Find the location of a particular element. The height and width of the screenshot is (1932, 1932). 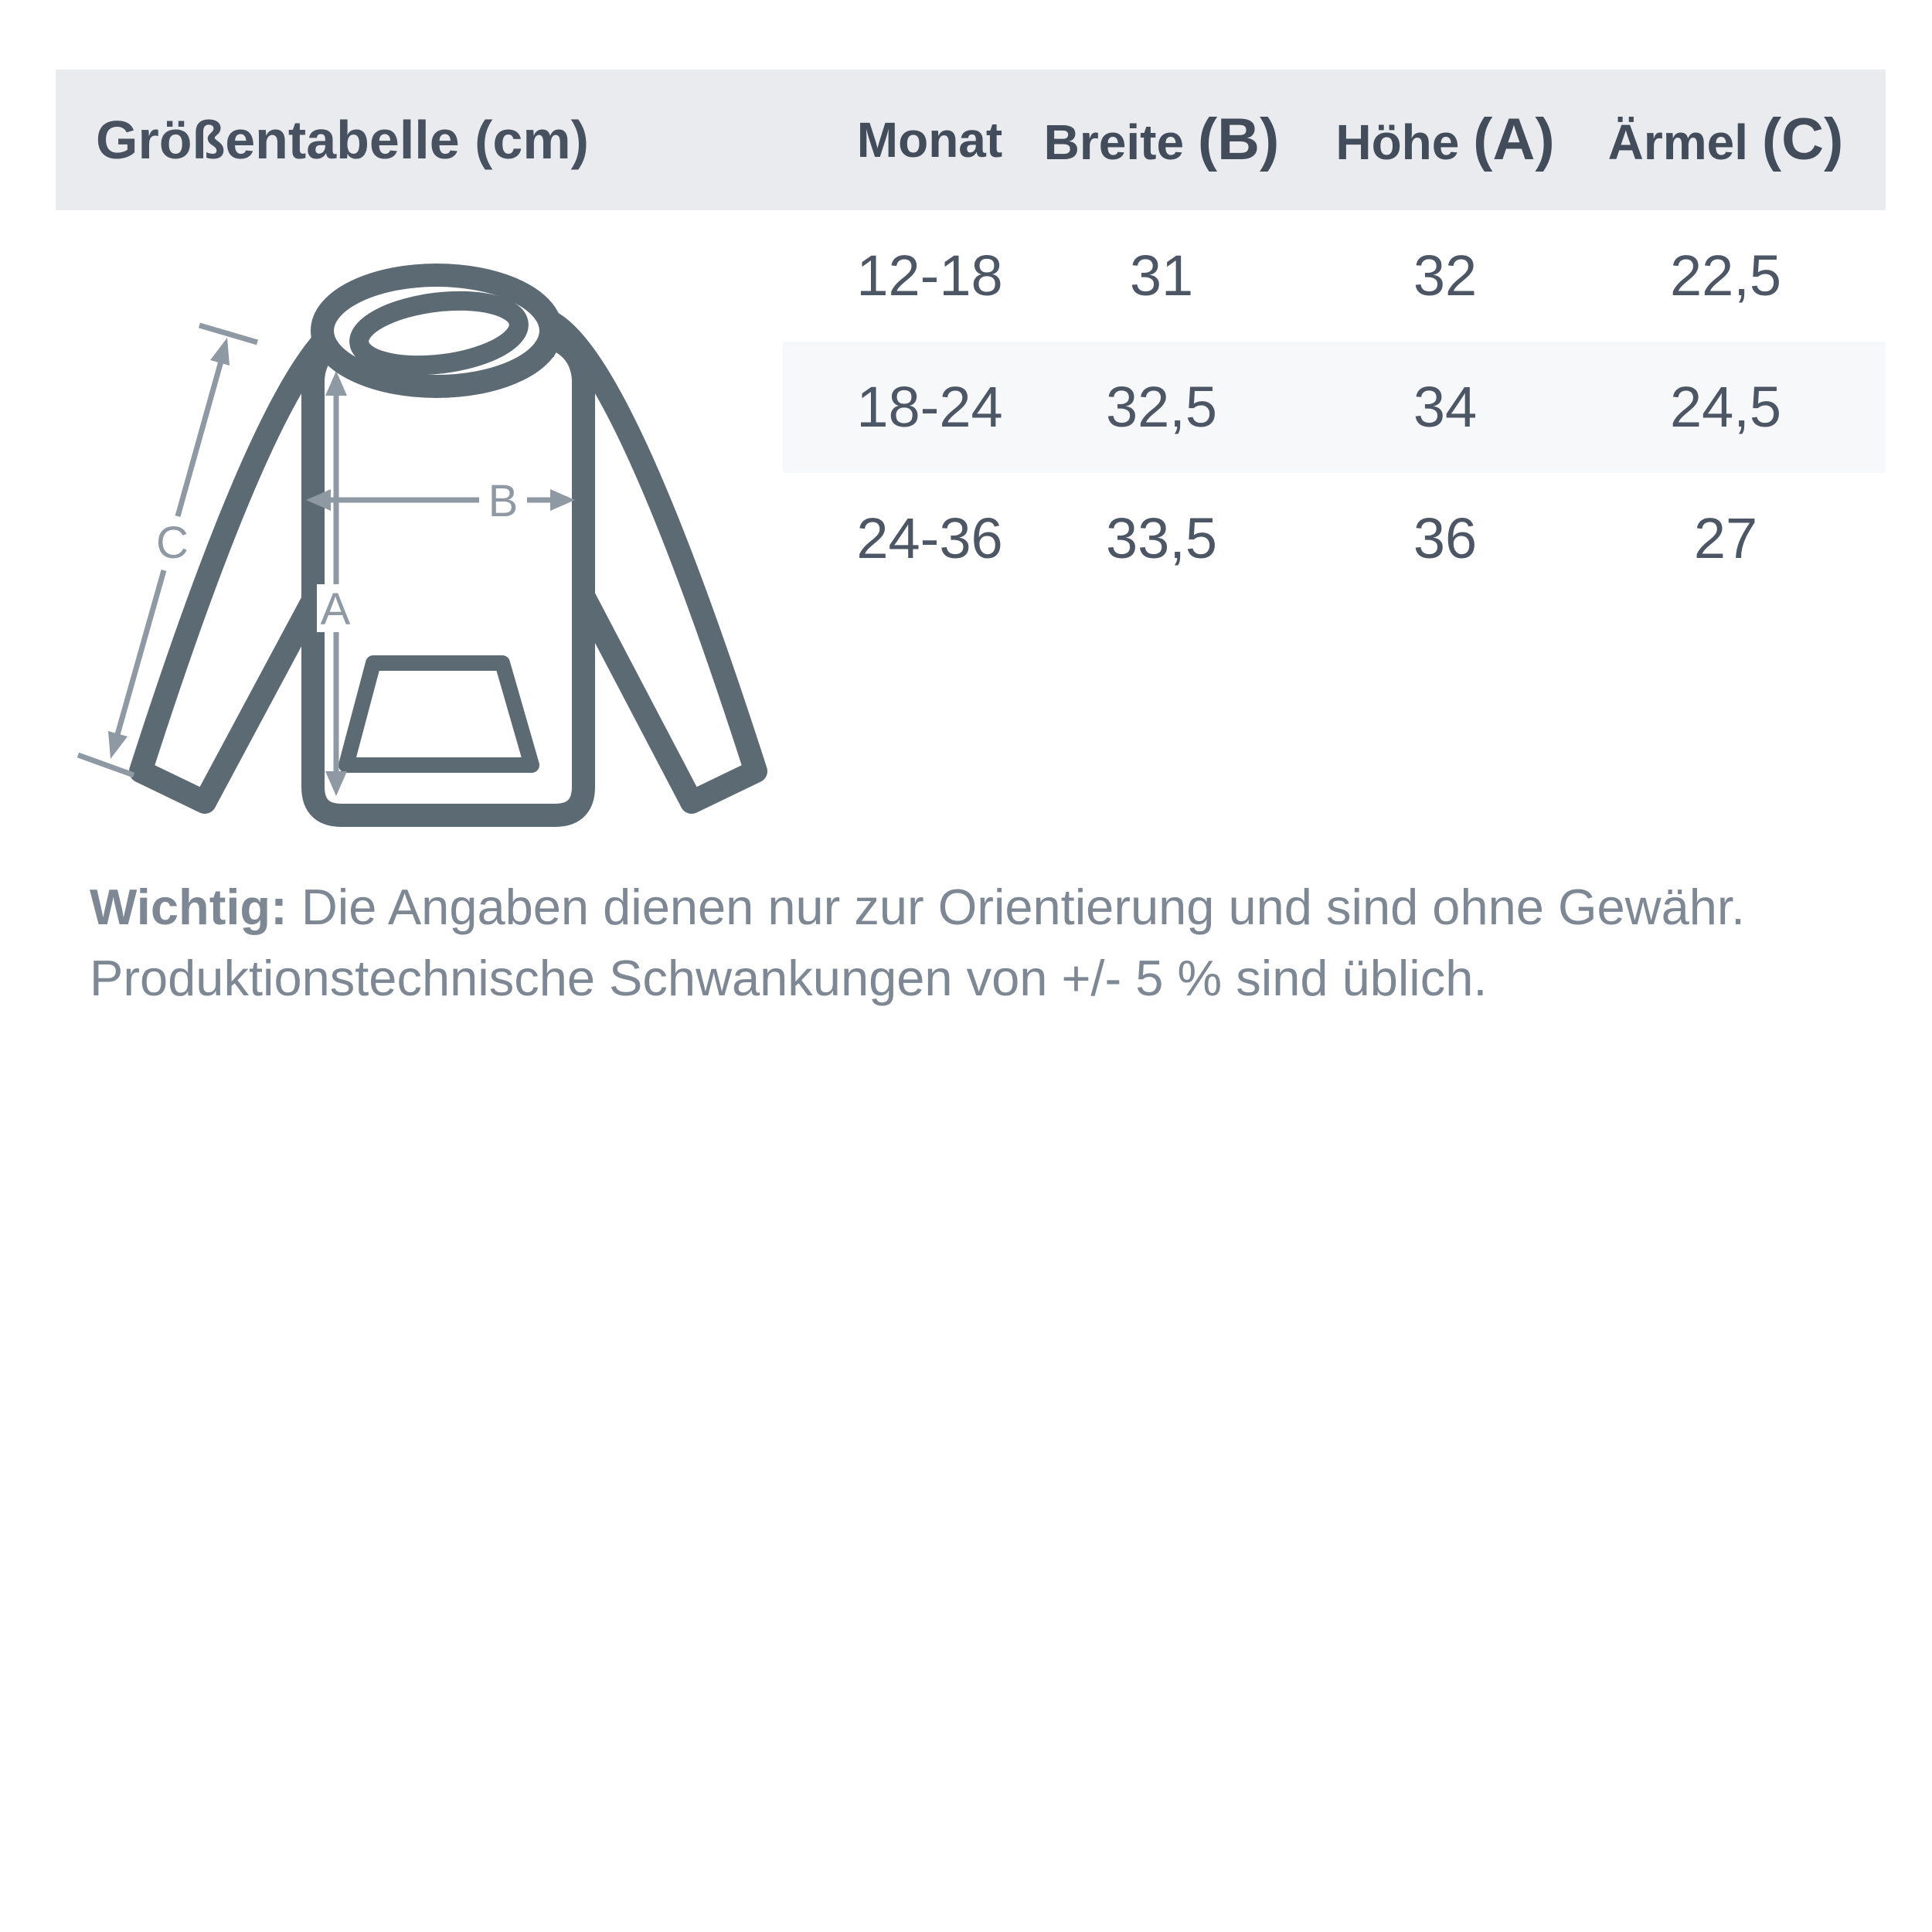

measurement-arrow-b: B is located at coordinates (440, 501).